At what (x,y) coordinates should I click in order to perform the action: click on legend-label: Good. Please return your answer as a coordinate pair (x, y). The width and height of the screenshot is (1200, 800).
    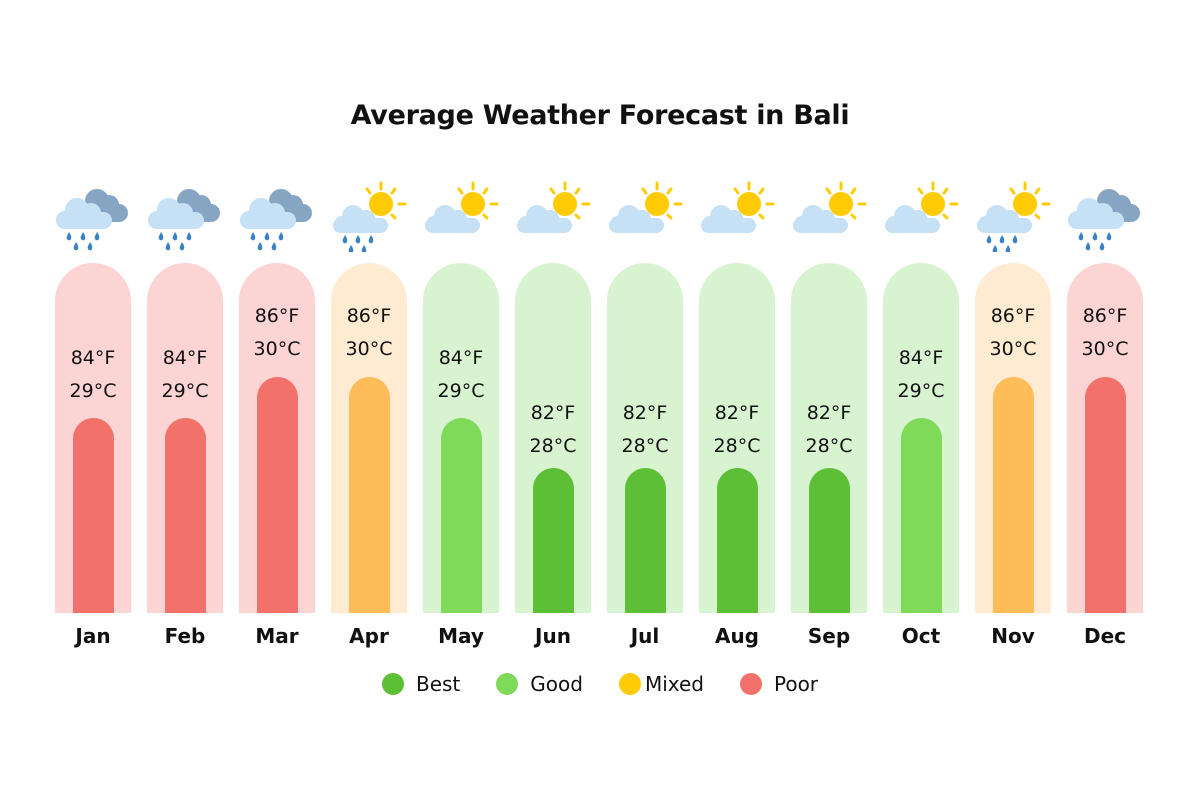
    Looking at the image, I should click on (556, 684).